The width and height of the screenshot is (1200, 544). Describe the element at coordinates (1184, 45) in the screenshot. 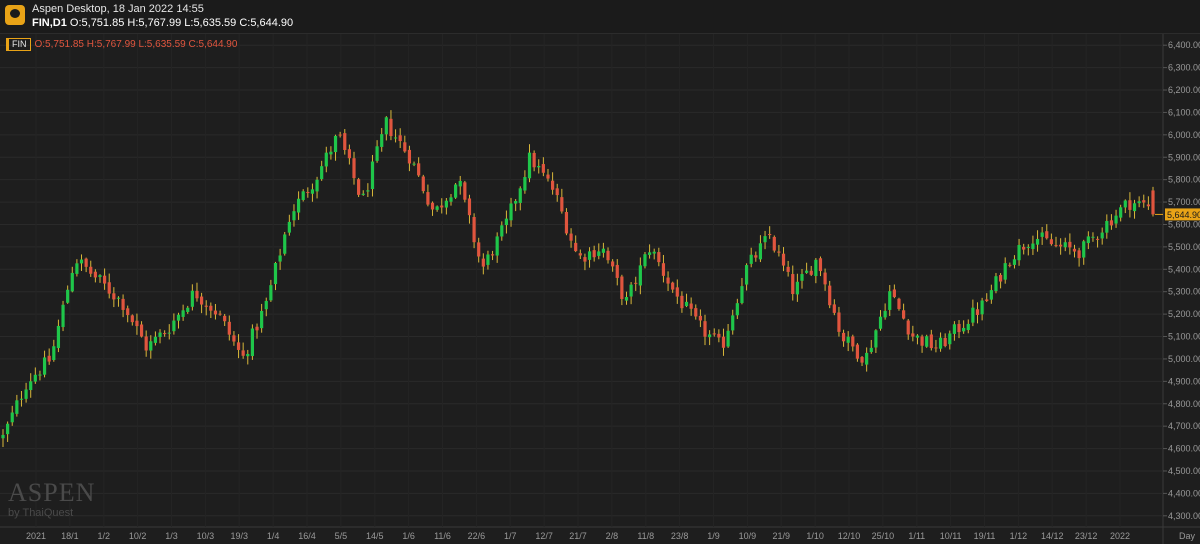

I see `y-tick-label: 6,400.00` at that location.